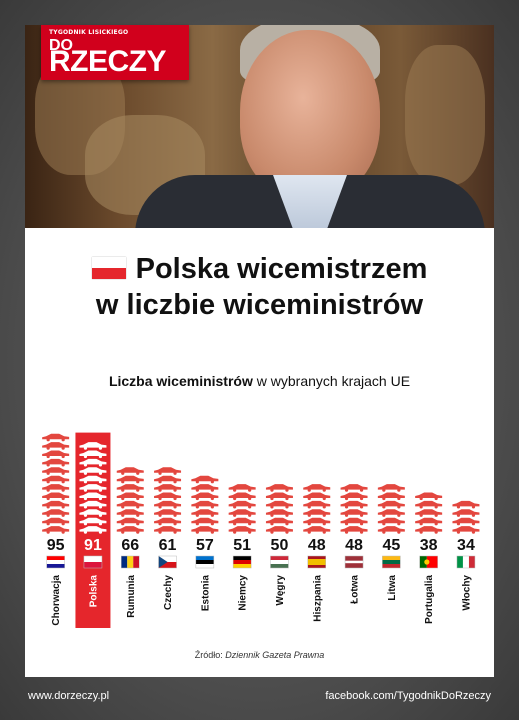 This screenshot has height=720, width=519. Describe the element at coordinates (428, 562) in the screenshot. I see `flag-portugalia-icon` at that location.